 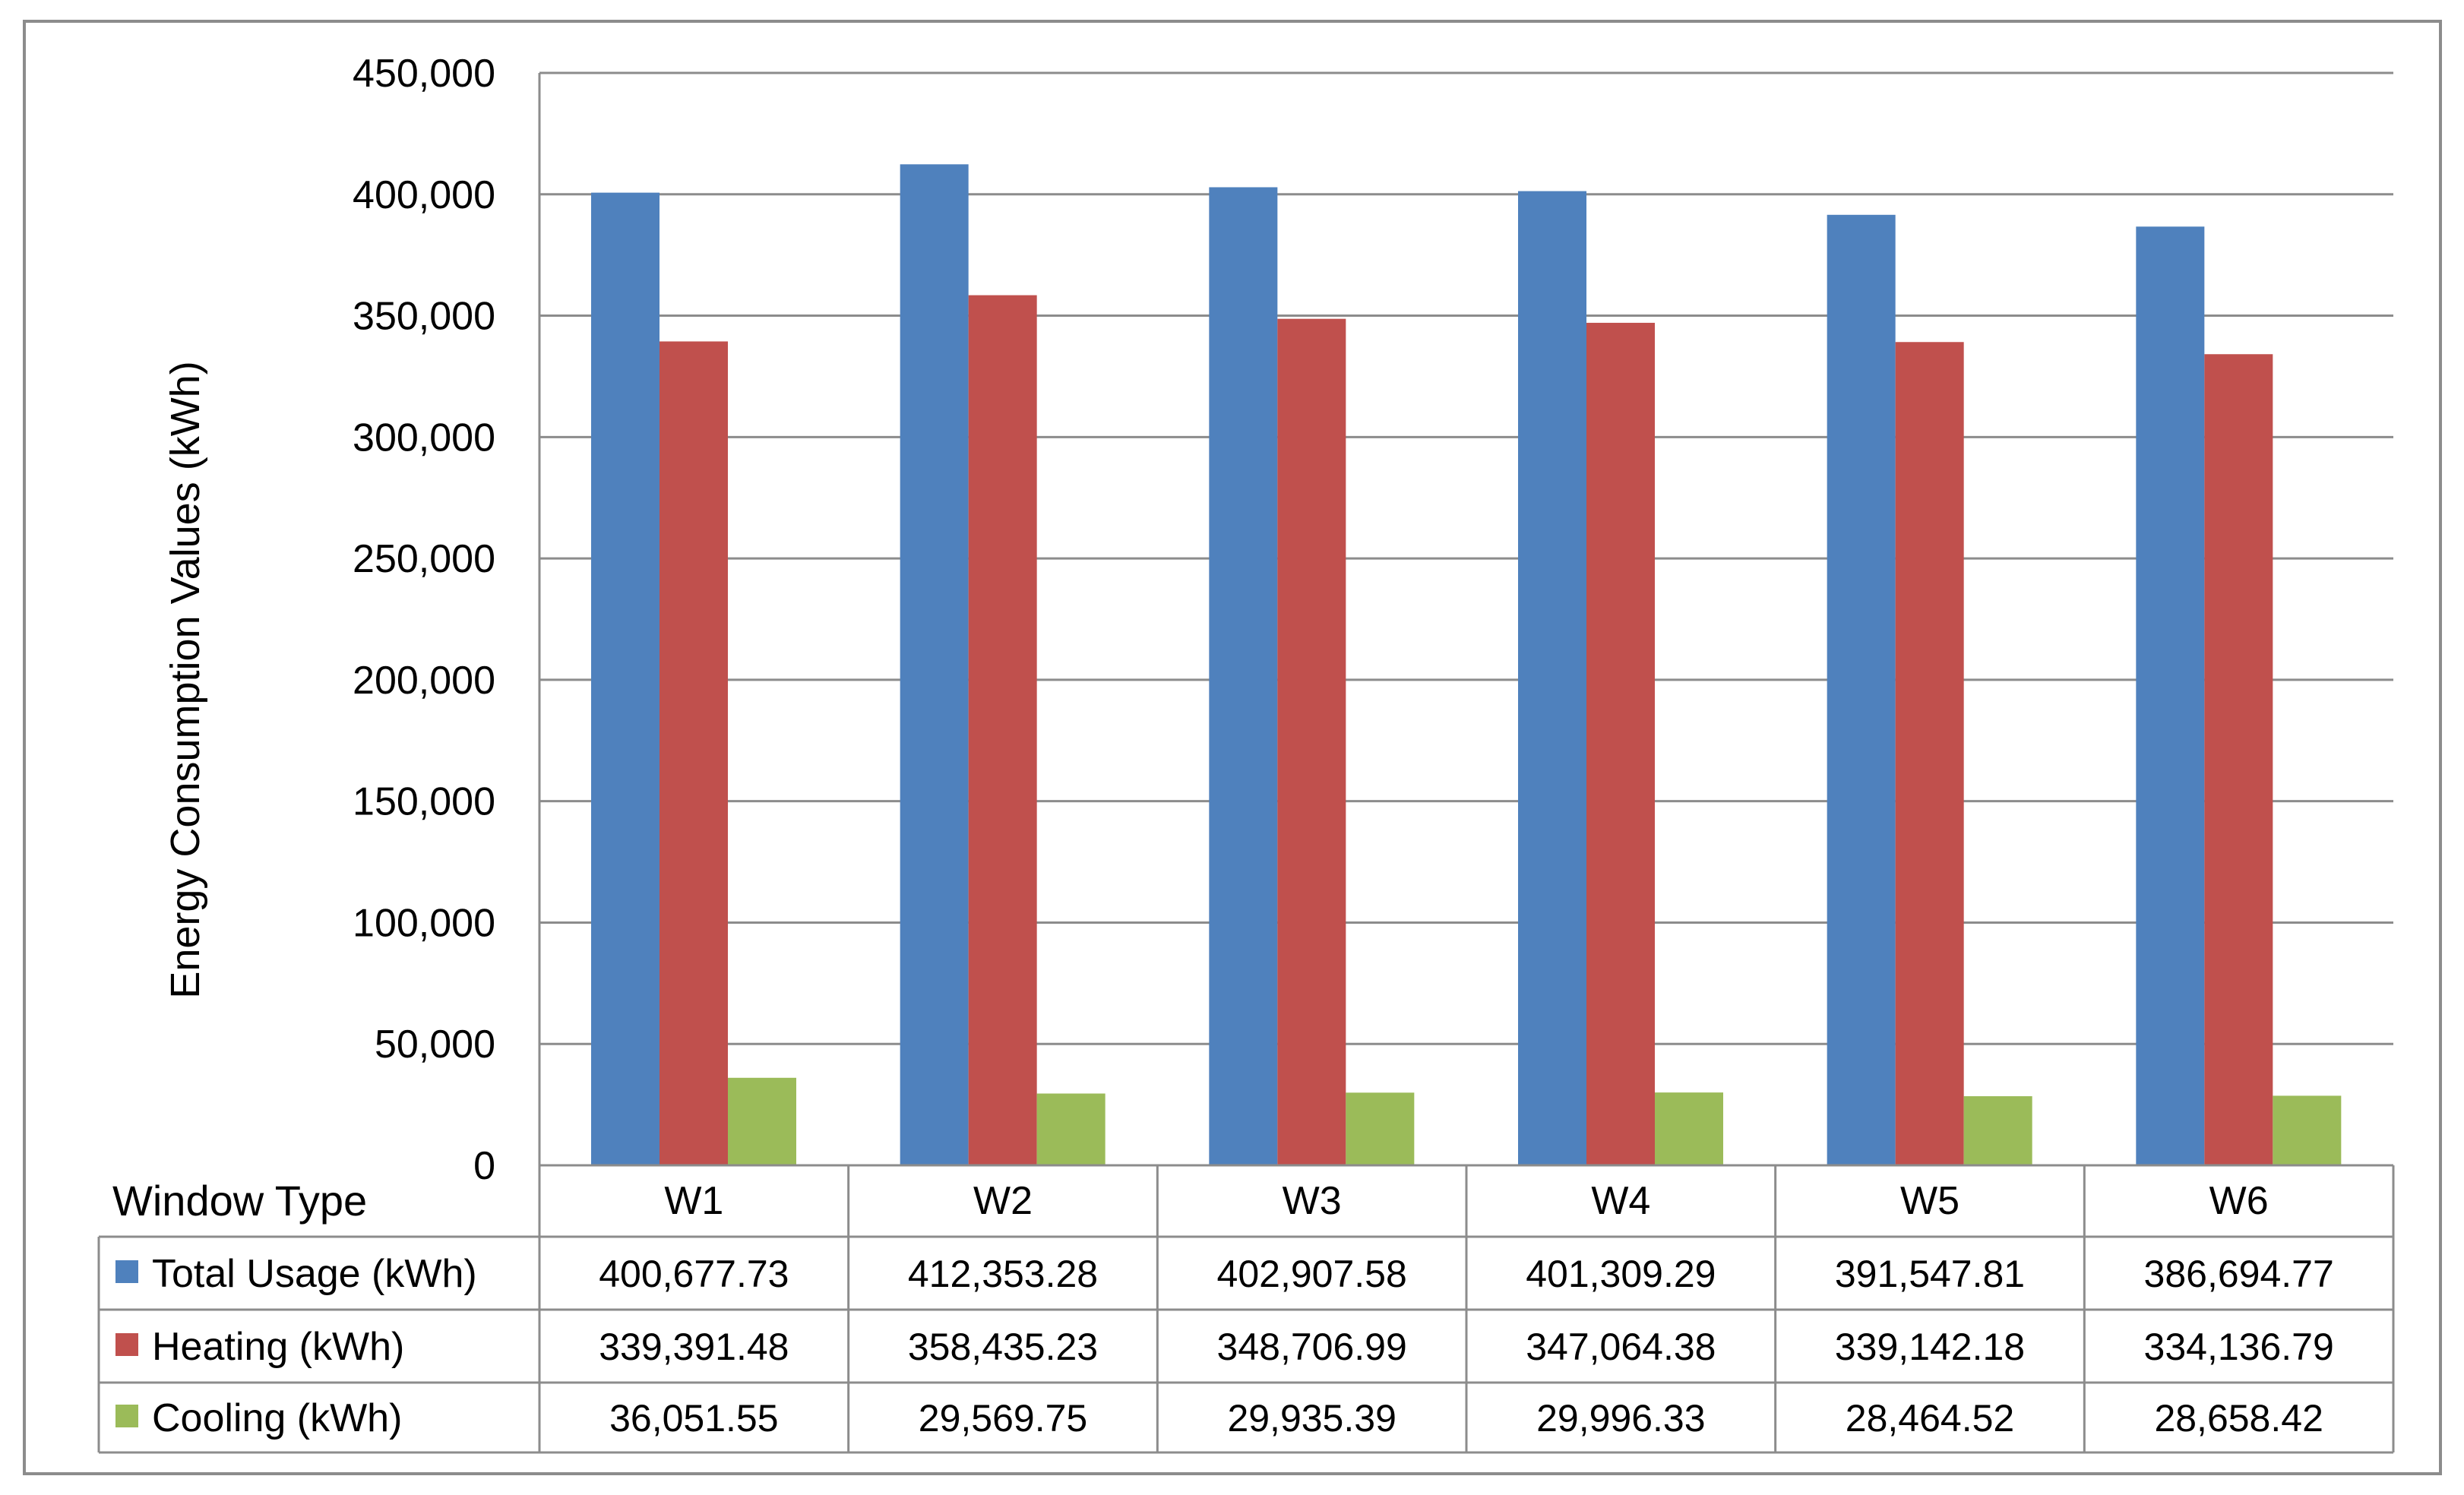 I want to click on category-label-w2: W2, so click(x=1003, y=1201).